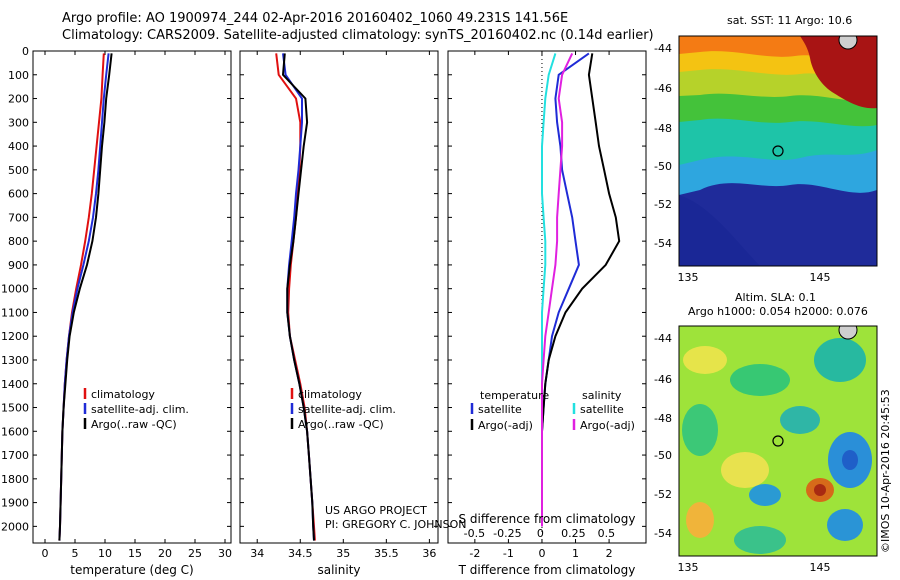 Image resolution: width=900 pixels, height=580 pixels. What do you see at coordinates (105, 553) in the screenshot?
I see `x-tick-label: 10` at bounding box center [105, 553].